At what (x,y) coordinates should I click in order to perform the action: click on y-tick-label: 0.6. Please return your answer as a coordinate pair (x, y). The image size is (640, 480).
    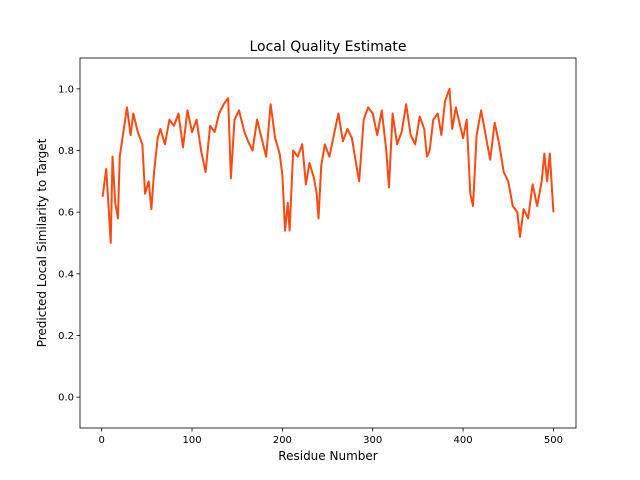
    Looking at the image, I should click on (66, 213).